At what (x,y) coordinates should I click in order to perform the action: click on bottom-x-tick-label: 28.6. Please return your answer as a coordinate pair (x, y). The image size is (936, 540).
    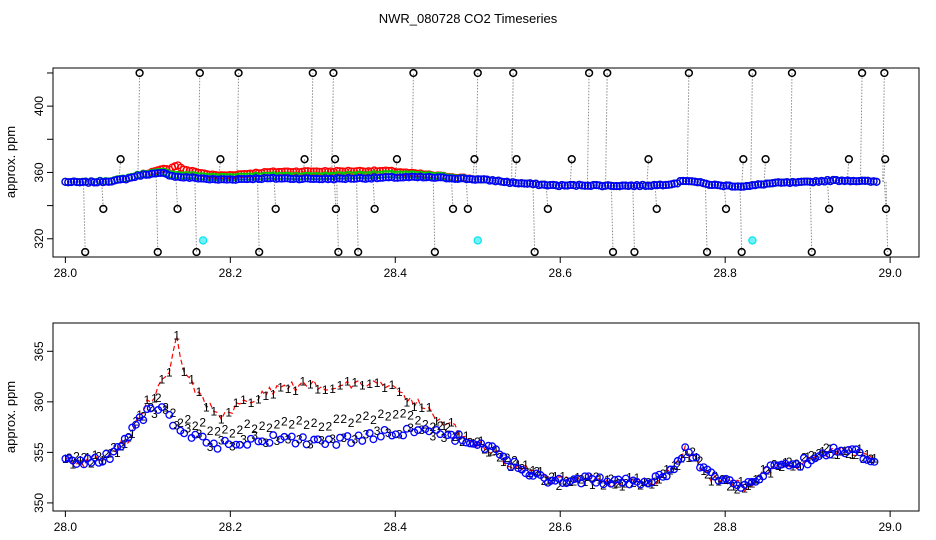
    Looking at the image, I should click on (561, 527).